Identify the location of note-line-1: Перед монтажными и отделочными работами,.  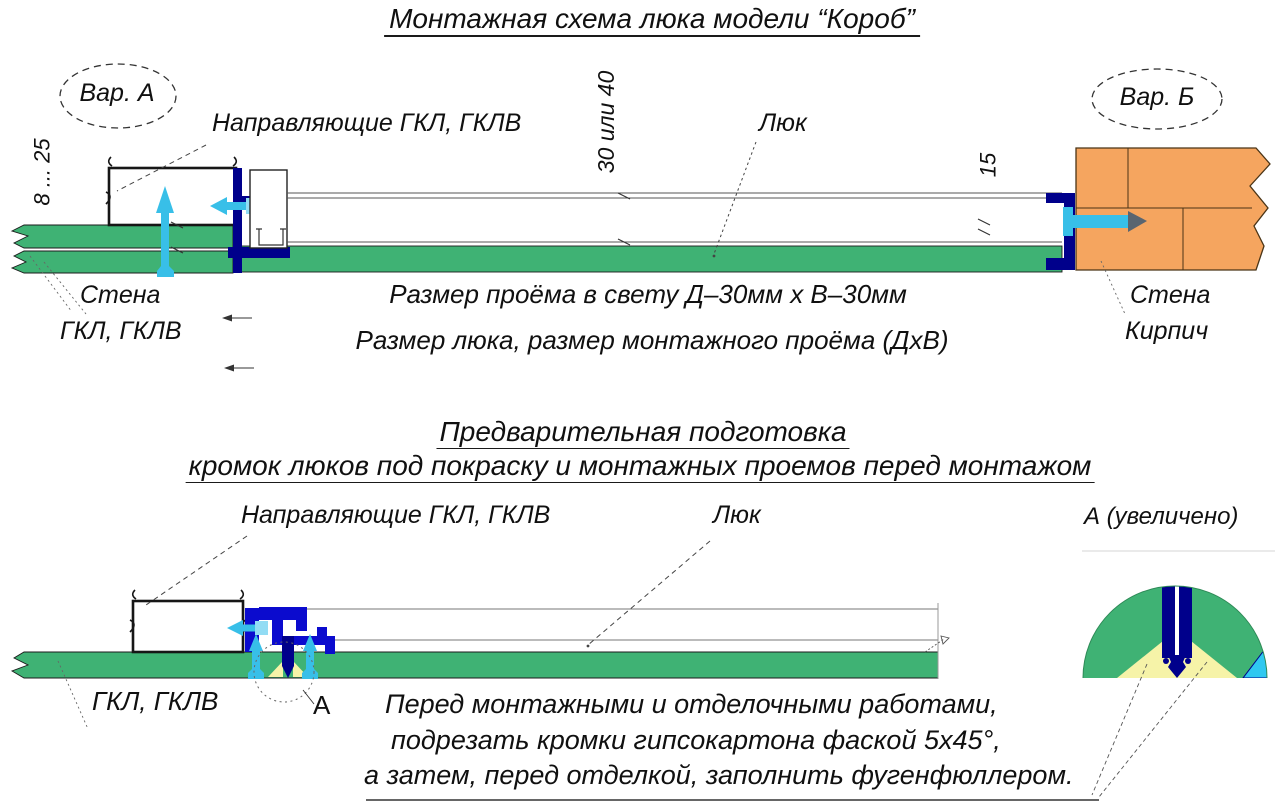
(691, 704).